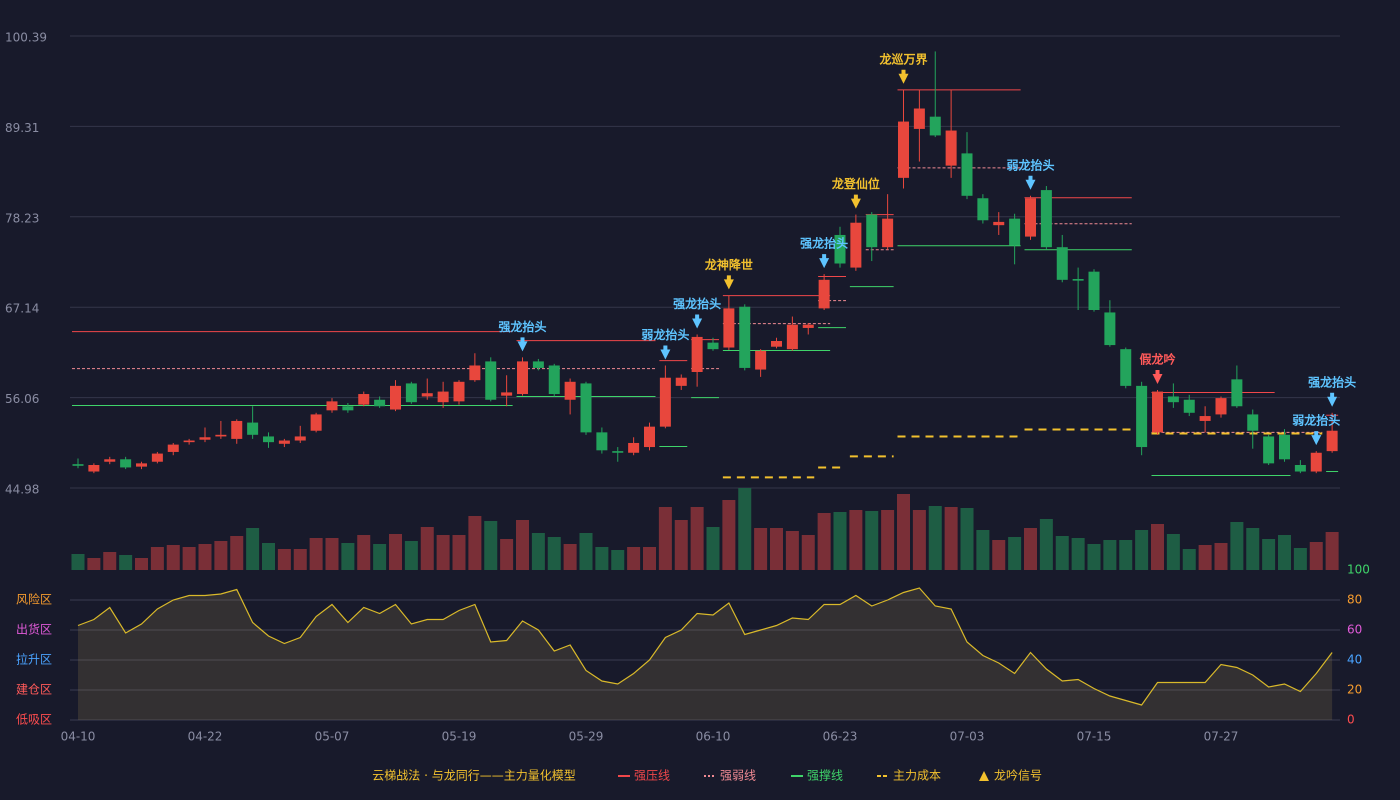  What do you see at coordinates (1157, 358) in the screenshot?
I see `signal-label: 假龙吟` at bounding box center [1157, 358].